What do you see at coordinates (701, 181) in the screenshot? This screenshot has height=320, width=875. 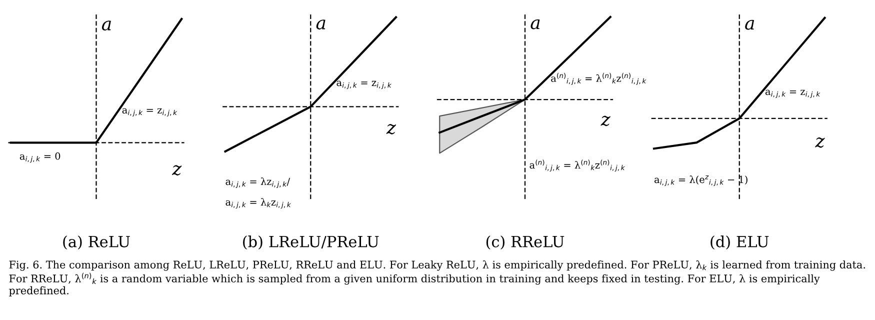 I see `text: a$_{i,j,k}$ = λ(e$^{z}$$_{i,j,k}$ − 1)` at bounding box center [701, 181].